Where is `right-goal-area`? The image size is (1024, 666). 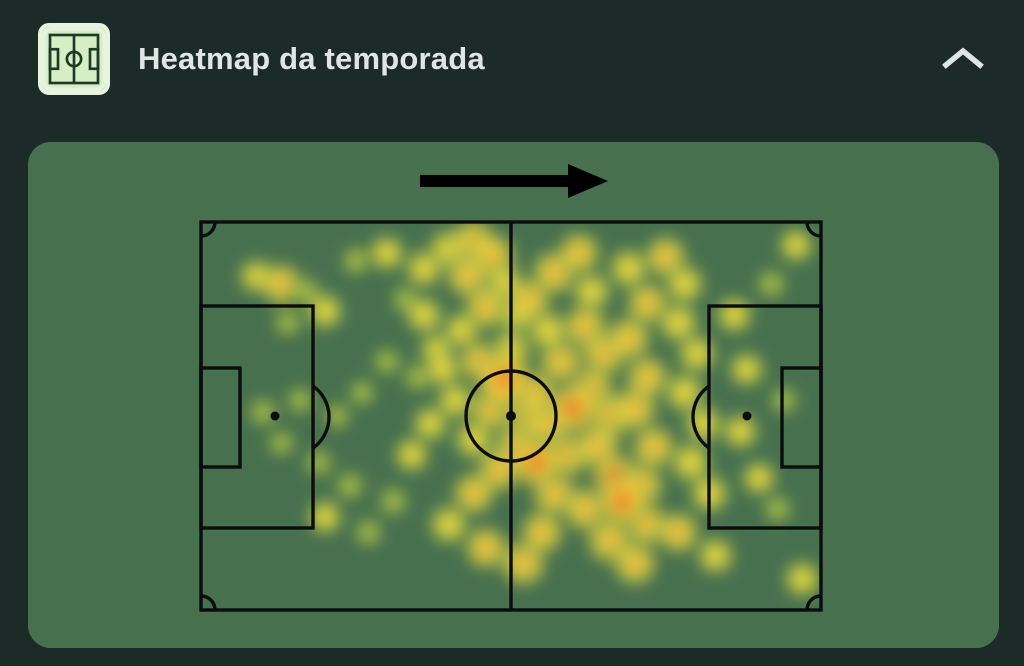
right-goal-area is located at coordinates (801, 417).